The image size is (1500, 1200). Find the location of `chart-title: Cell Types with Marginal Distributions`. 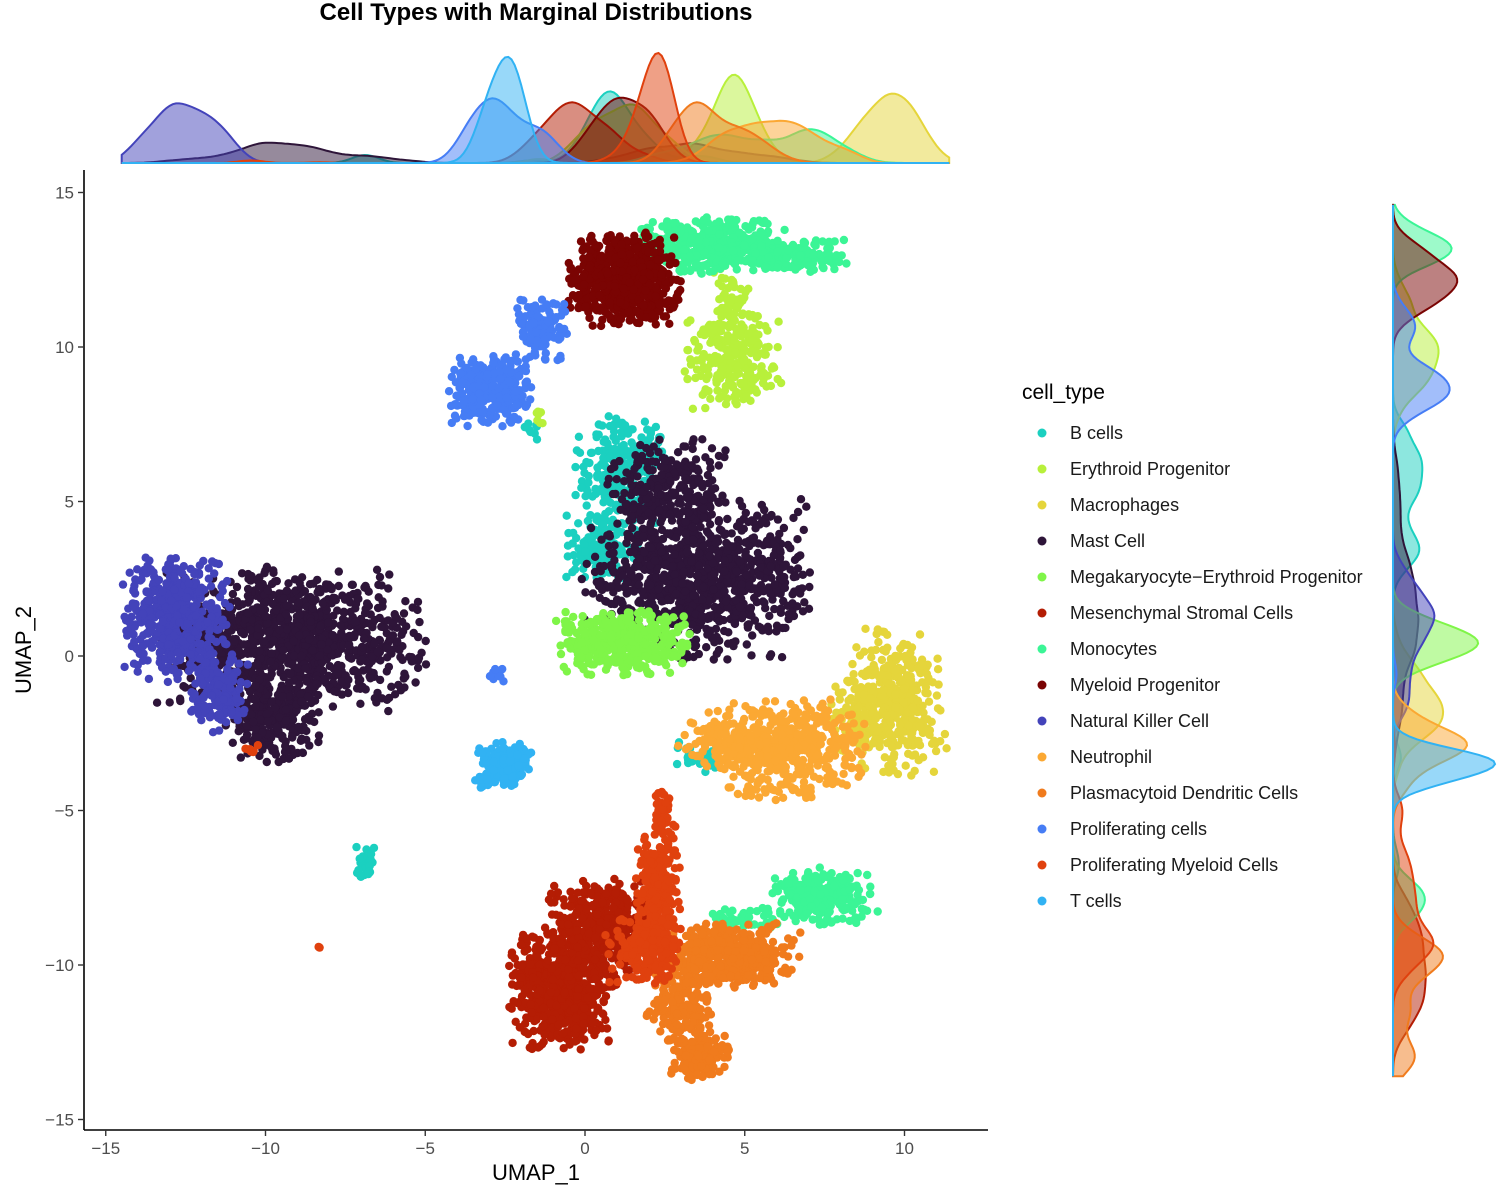

chart-title: Cell Types with Marginal Distributions is located at coordinates (536, 13).